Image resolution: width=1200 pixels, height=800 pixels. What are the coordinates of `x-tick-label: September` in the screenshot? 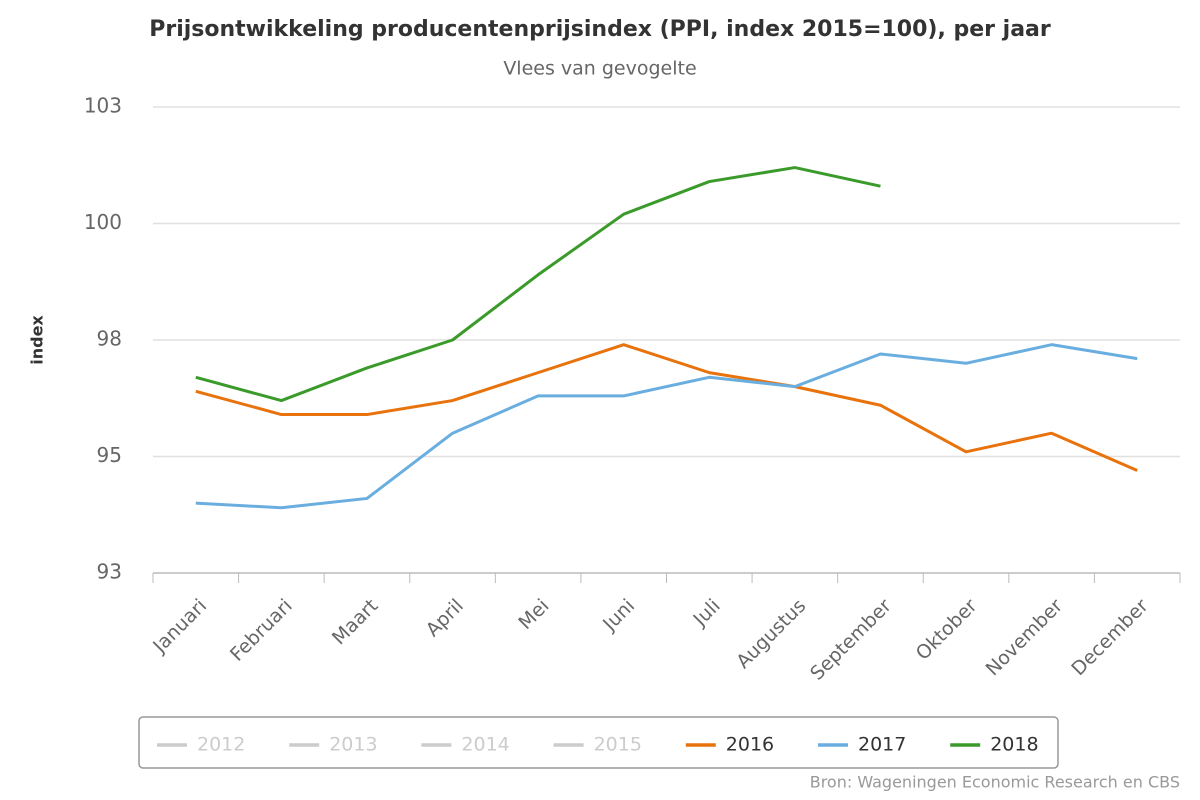 It's located at (851, 640).